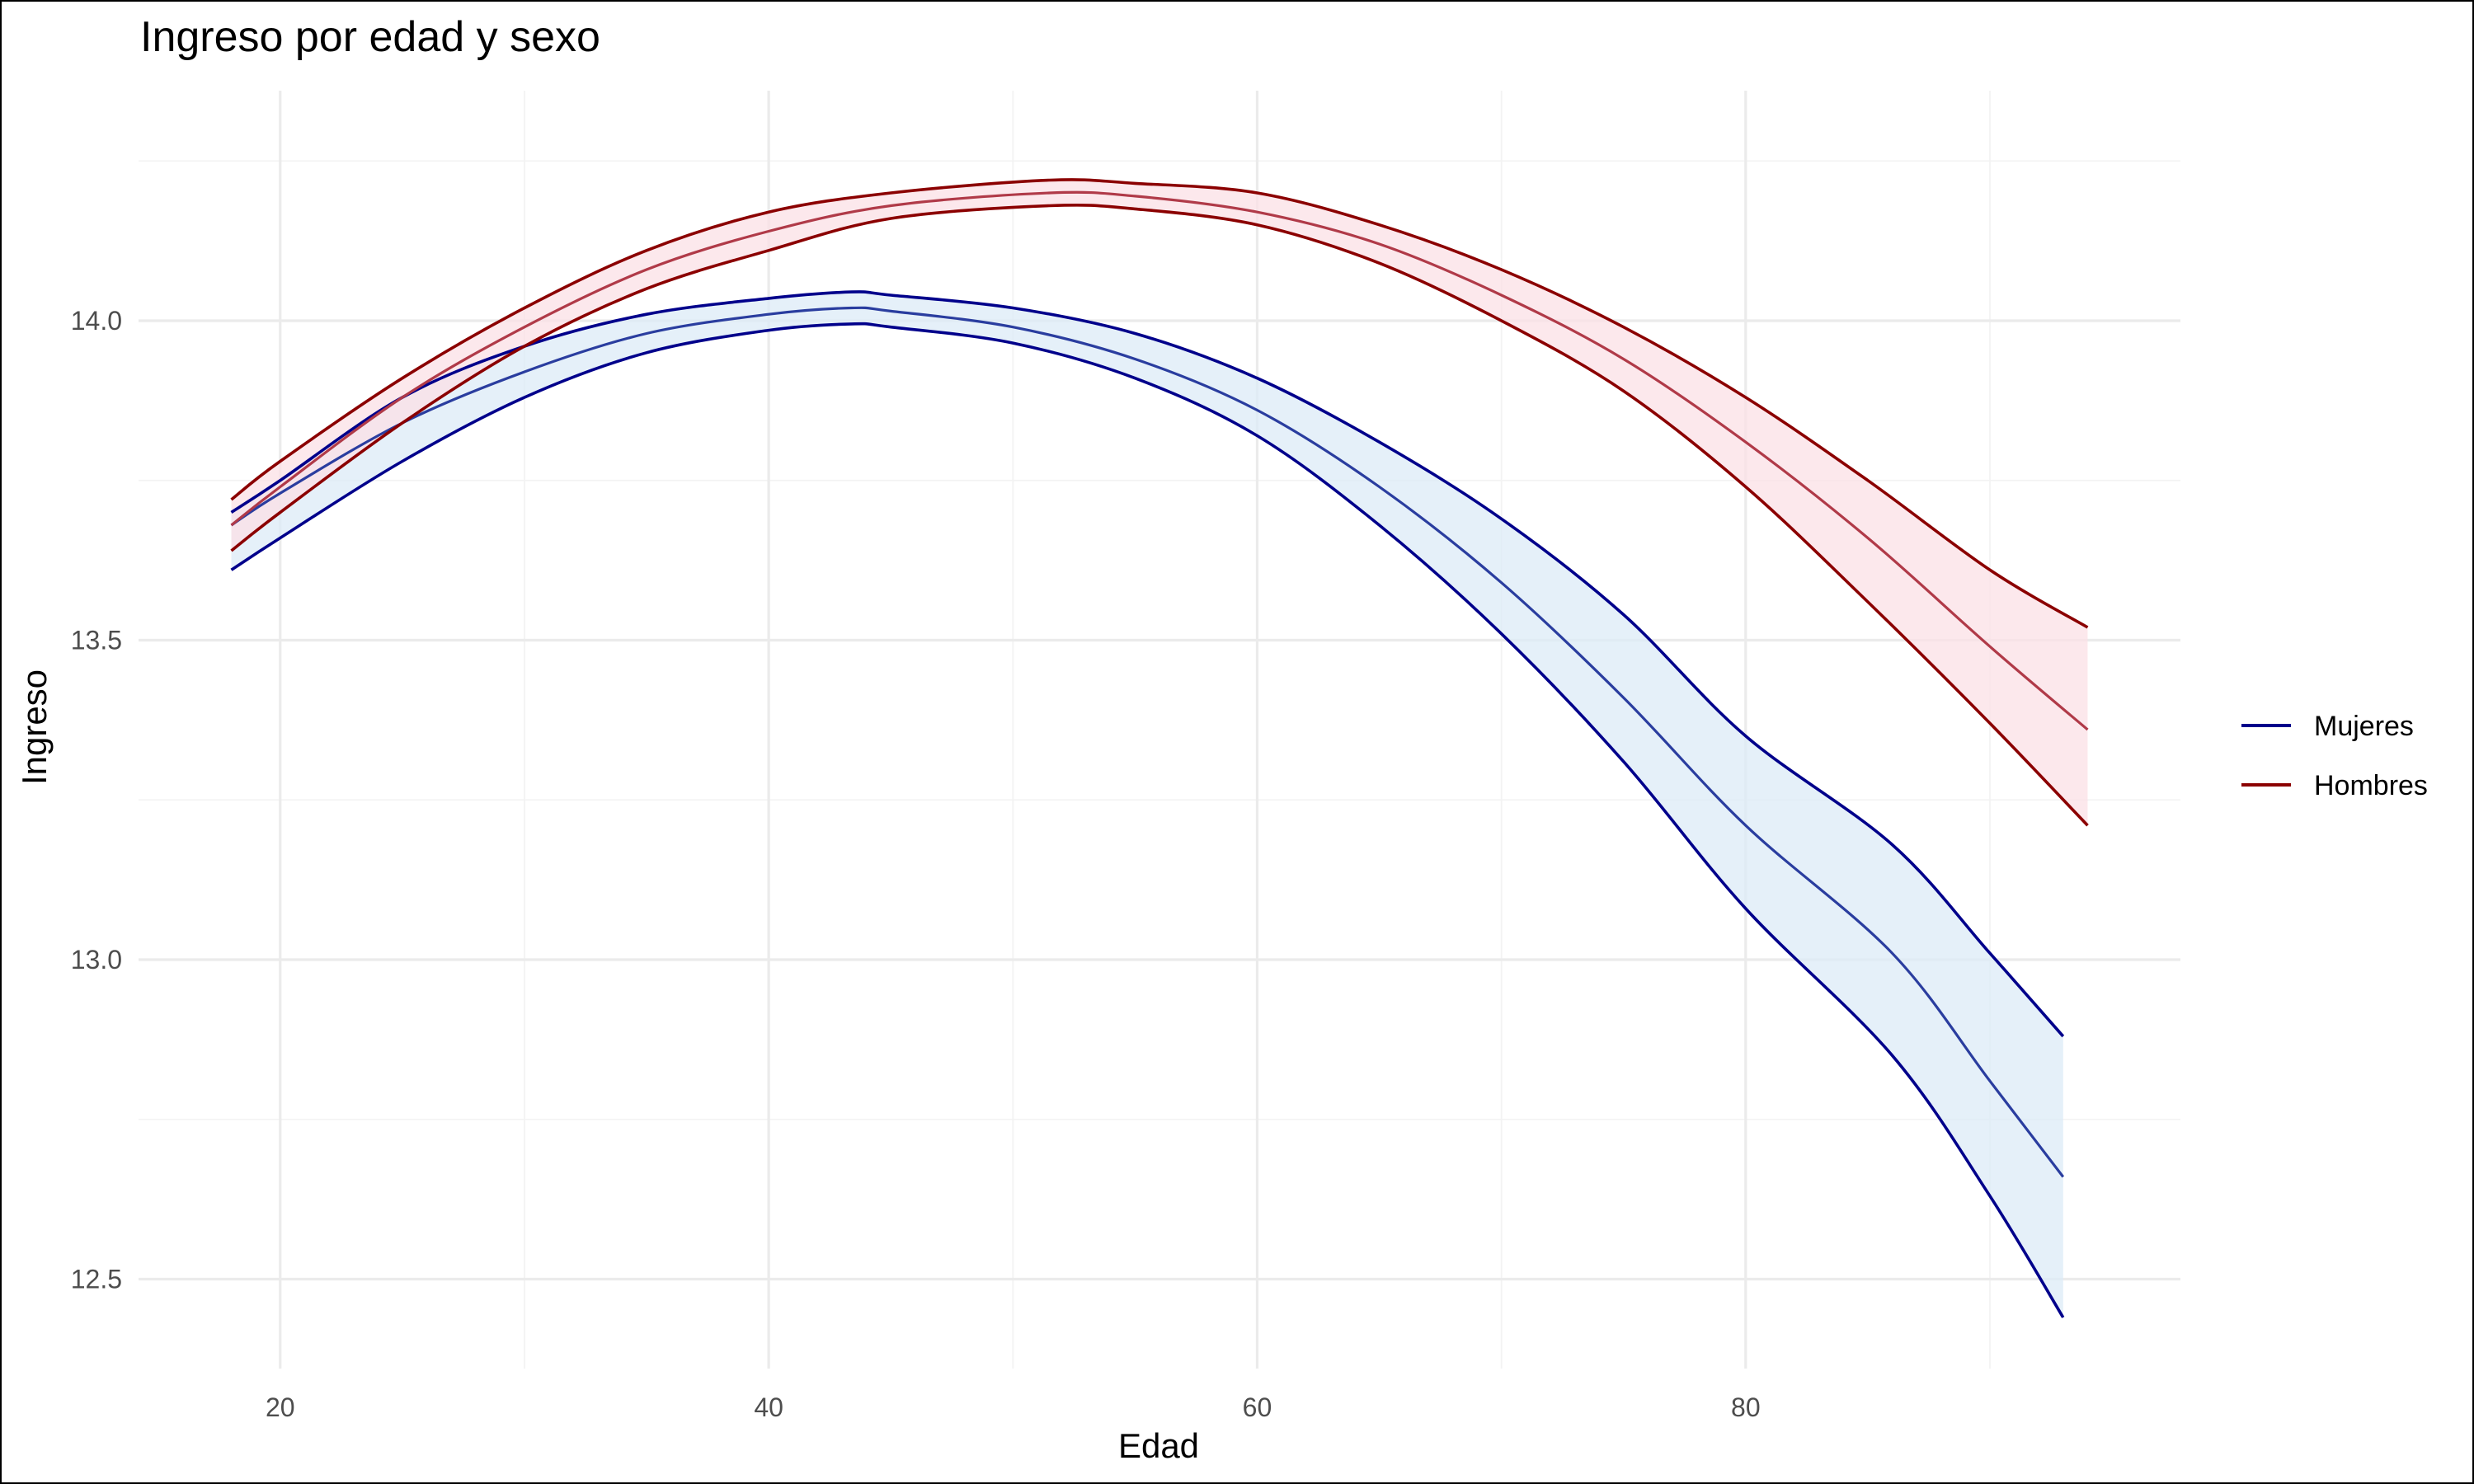 The width and height of the screenshot is (2474, 1484). I want to click on x-tick-label: 80, so click(1746, 1407).